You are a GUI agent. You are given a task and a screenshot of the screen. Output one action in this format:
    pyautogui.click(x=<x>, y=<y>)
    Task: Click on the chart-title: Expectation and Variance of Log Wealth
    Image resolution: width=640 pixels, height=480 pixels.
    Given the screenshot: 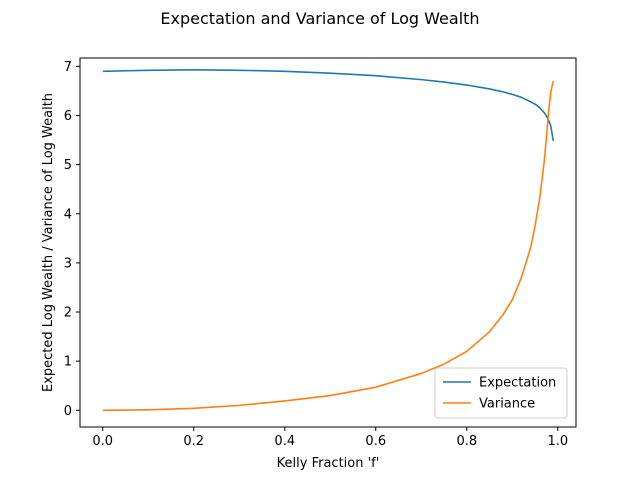 What is the action you would take?
    pyautogui.click(x=319, y=18)
    